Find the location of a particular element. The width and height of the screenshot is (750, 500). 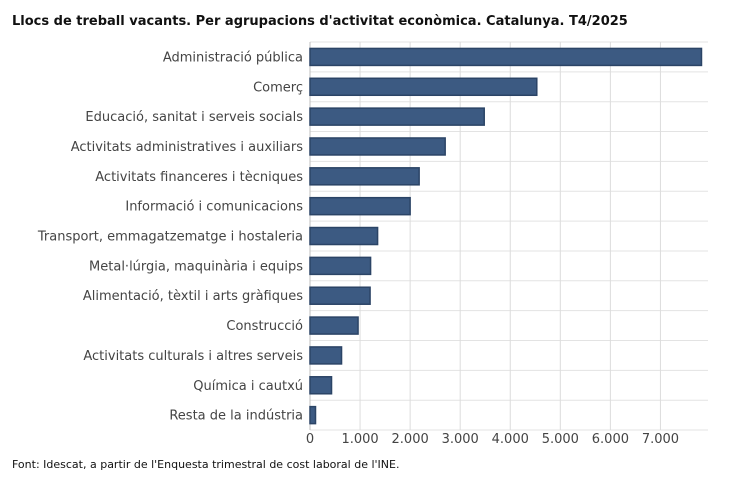

tick-label: 6.000 is located at coordinates (610, 439).